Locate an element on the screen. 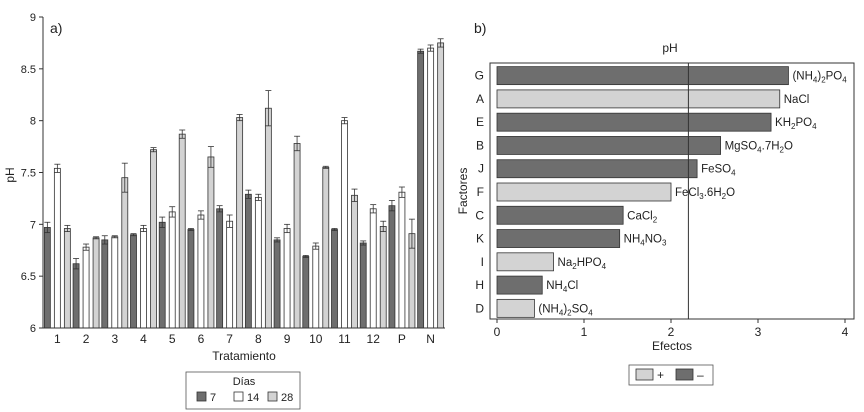  legend-label: + is located at coordinates (660, 375).